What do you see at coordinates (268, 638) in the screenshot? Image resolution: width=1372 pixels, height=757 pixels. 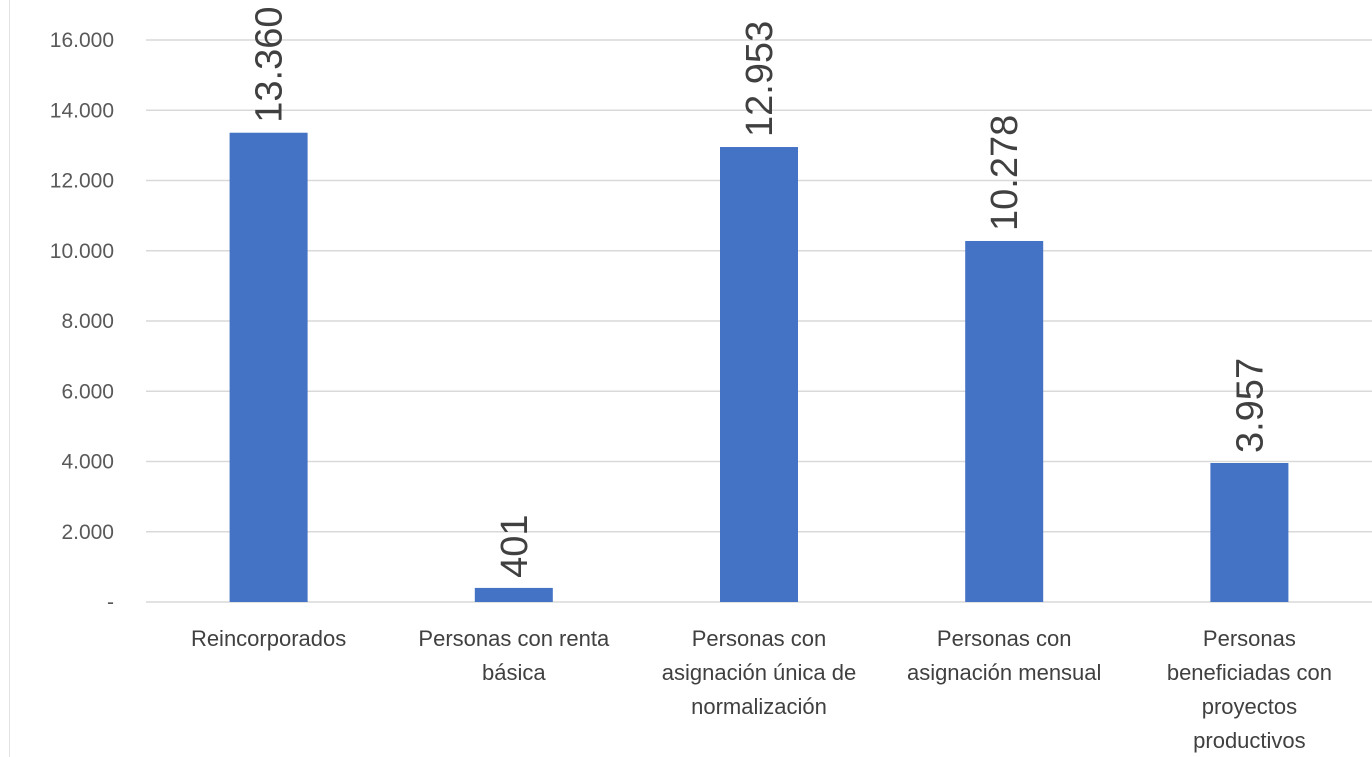 I see `x-tick-label: Reincorporados` at bounding box center [268, 638].